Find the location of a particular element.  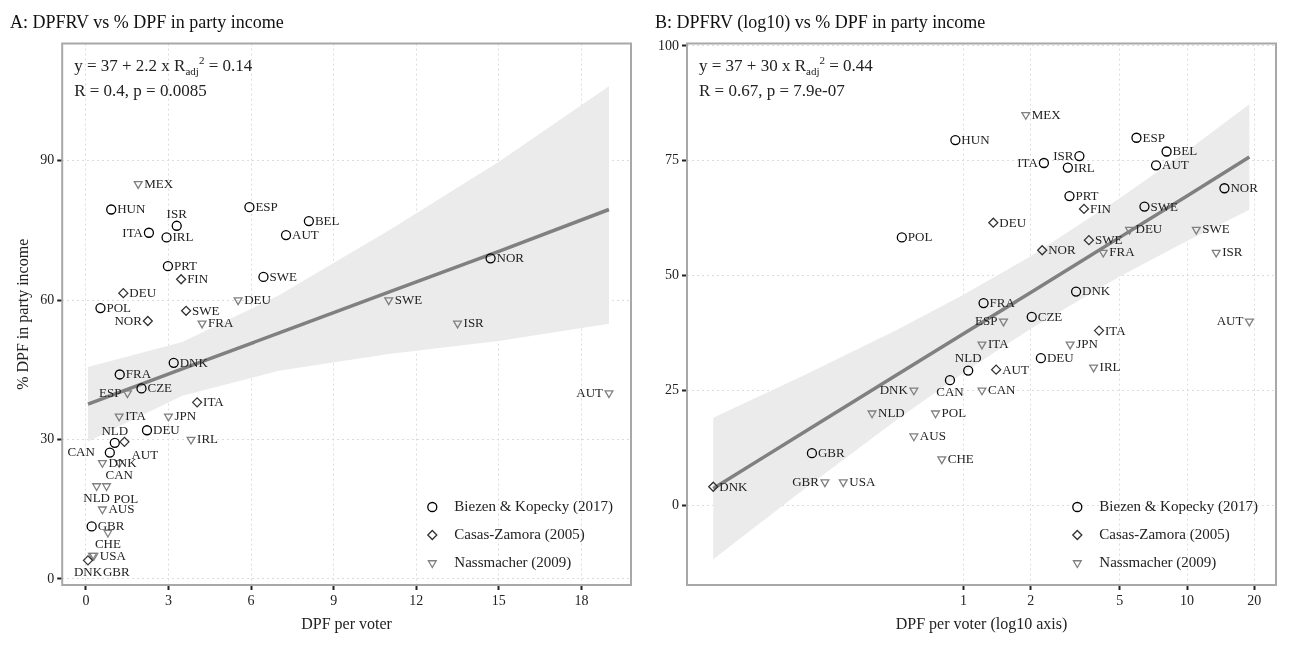

x-tick-label: 1 is located at coordinates (963, 601).